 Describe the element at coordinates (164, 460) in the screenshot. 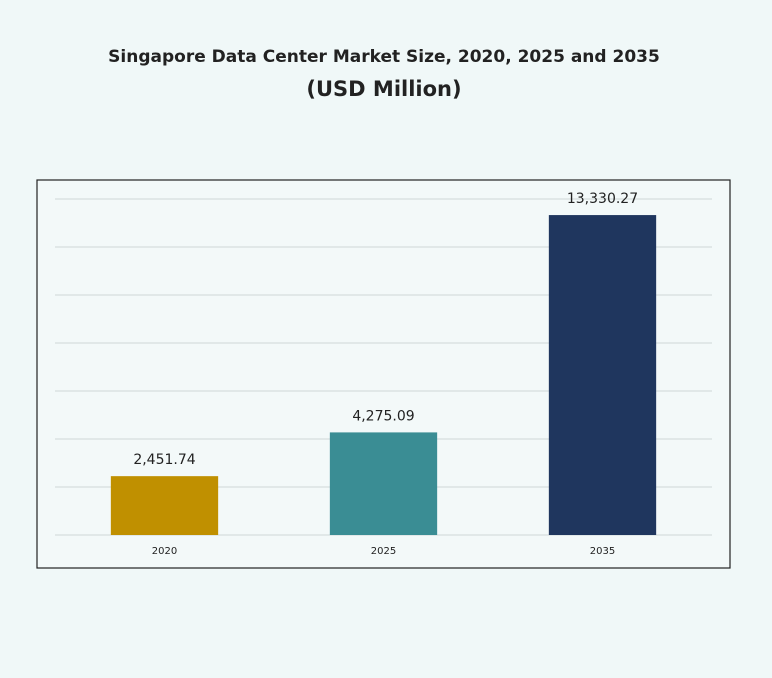

I see `value-label: 2,451.74` at that location.